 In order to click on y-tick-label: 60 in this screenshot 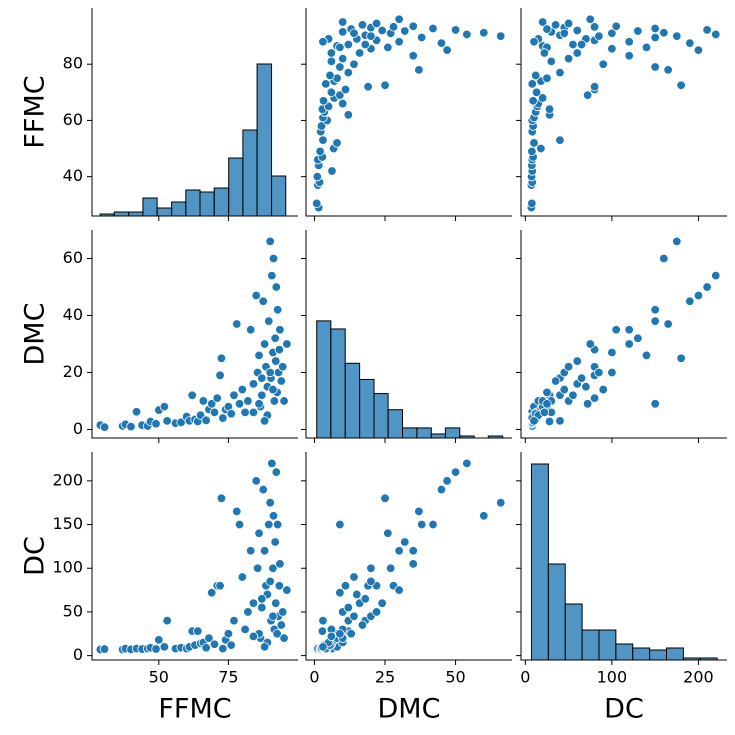, I will do `click(73, 257)`.